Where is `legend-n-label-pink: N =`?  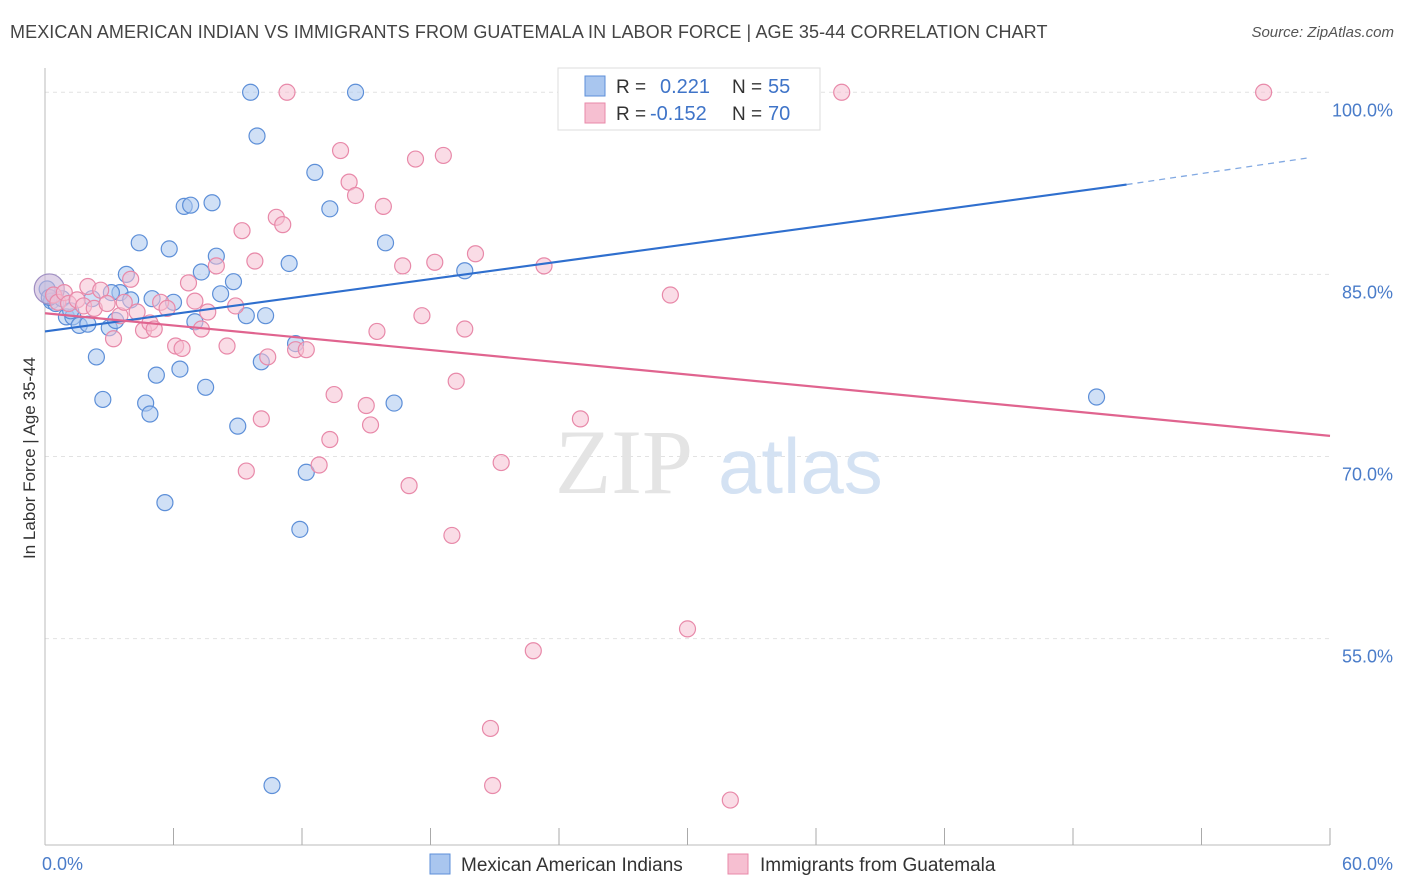
legend-n-label-pink: N = is located at coordinates (747, 114).